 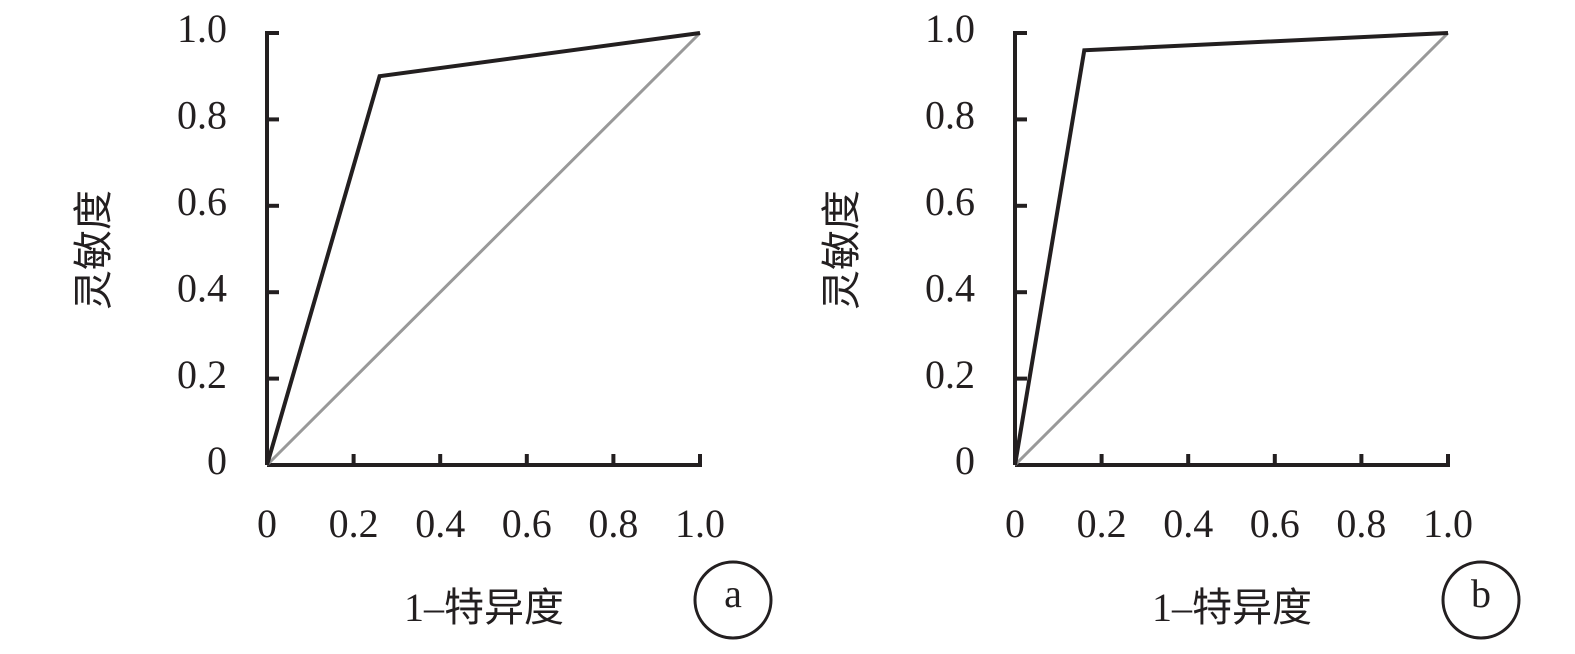 What do you see at coordinates (1481, 593) in the screenshot?
I see `panel-label: b` at bounding box center [1481, 593].